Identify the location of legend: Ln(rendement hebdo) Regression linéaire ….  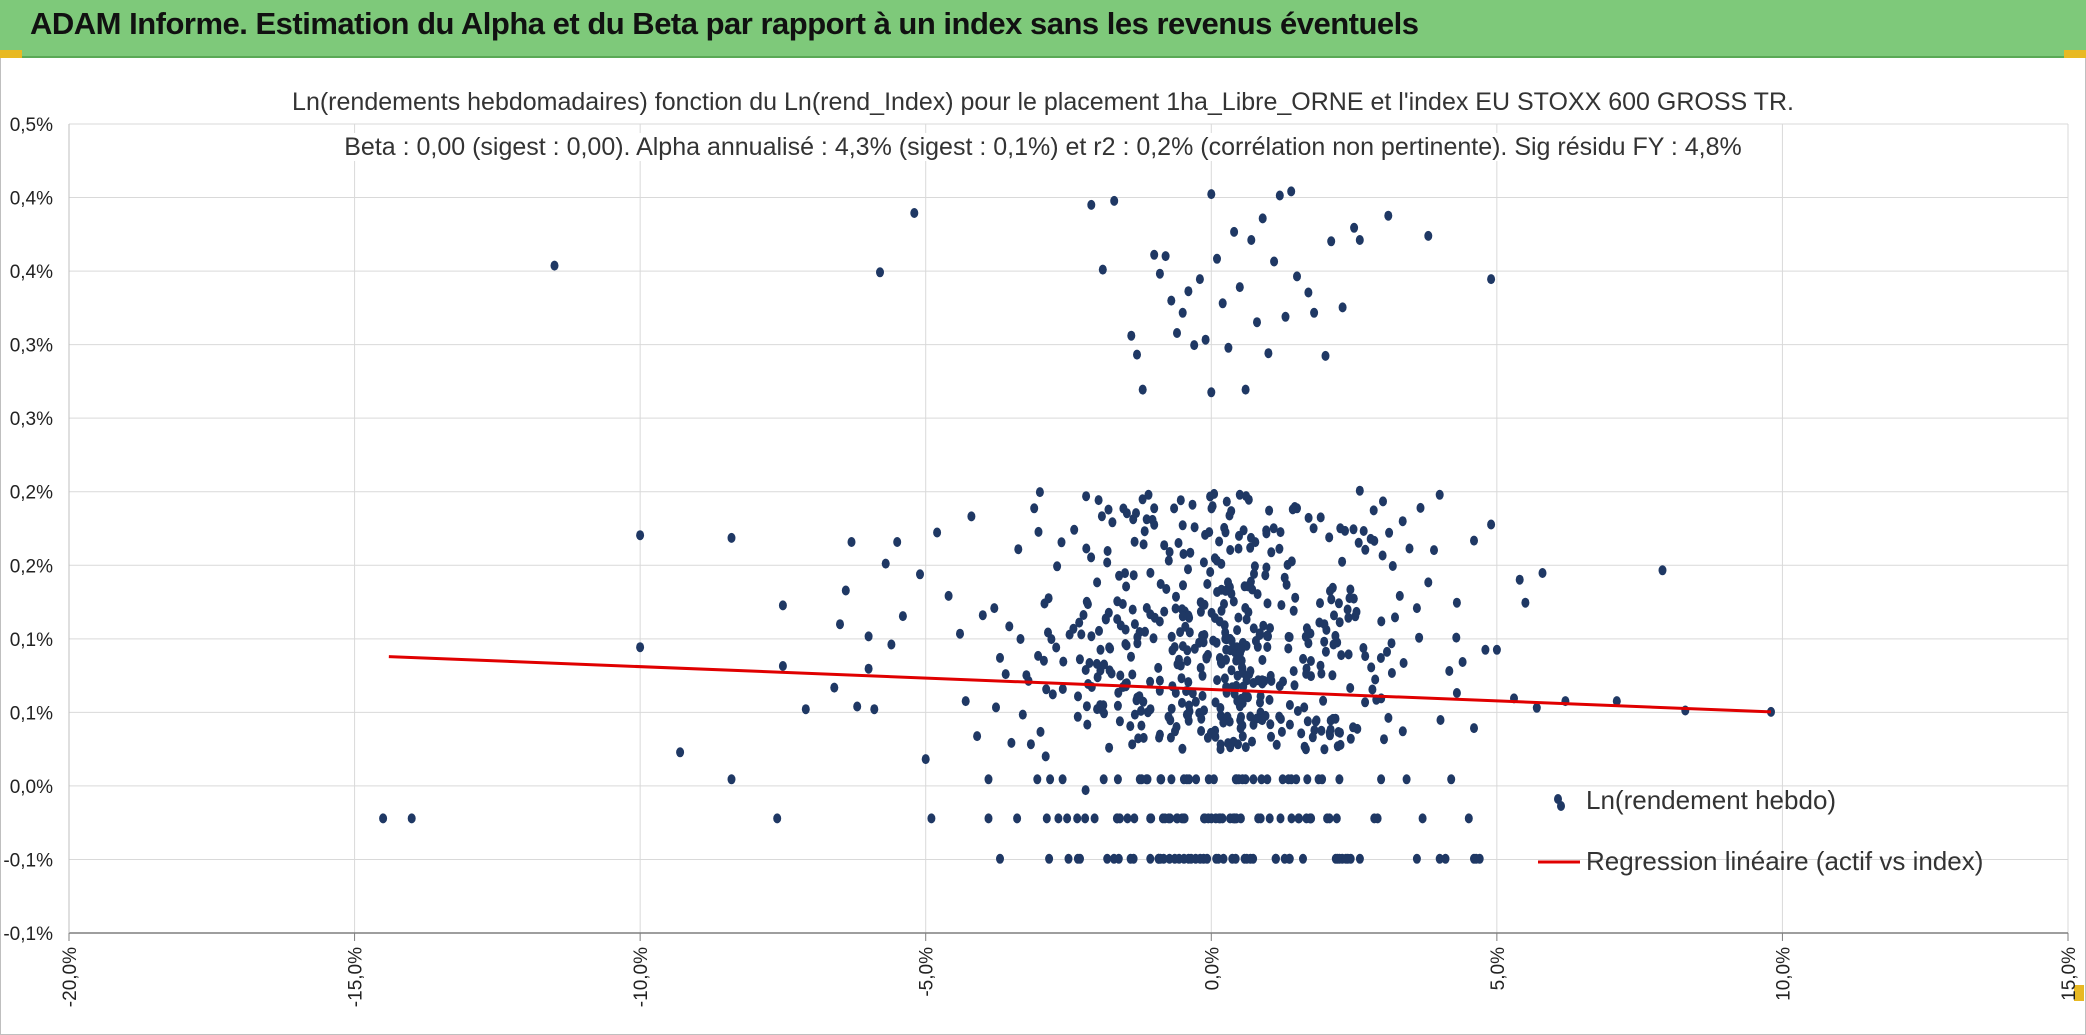
(1760, 830).